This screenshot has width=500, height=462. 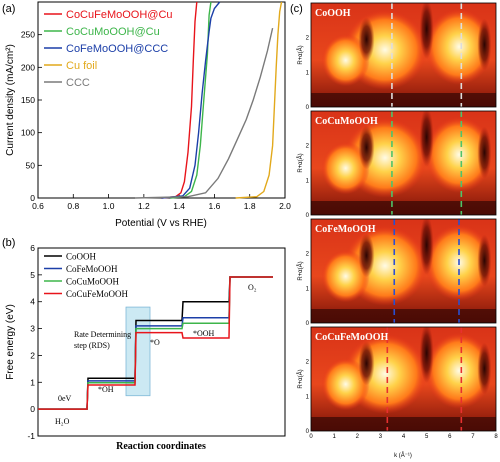 I want to click on lsv-x-tick-label: 1.2, so click(x=144, y=206).